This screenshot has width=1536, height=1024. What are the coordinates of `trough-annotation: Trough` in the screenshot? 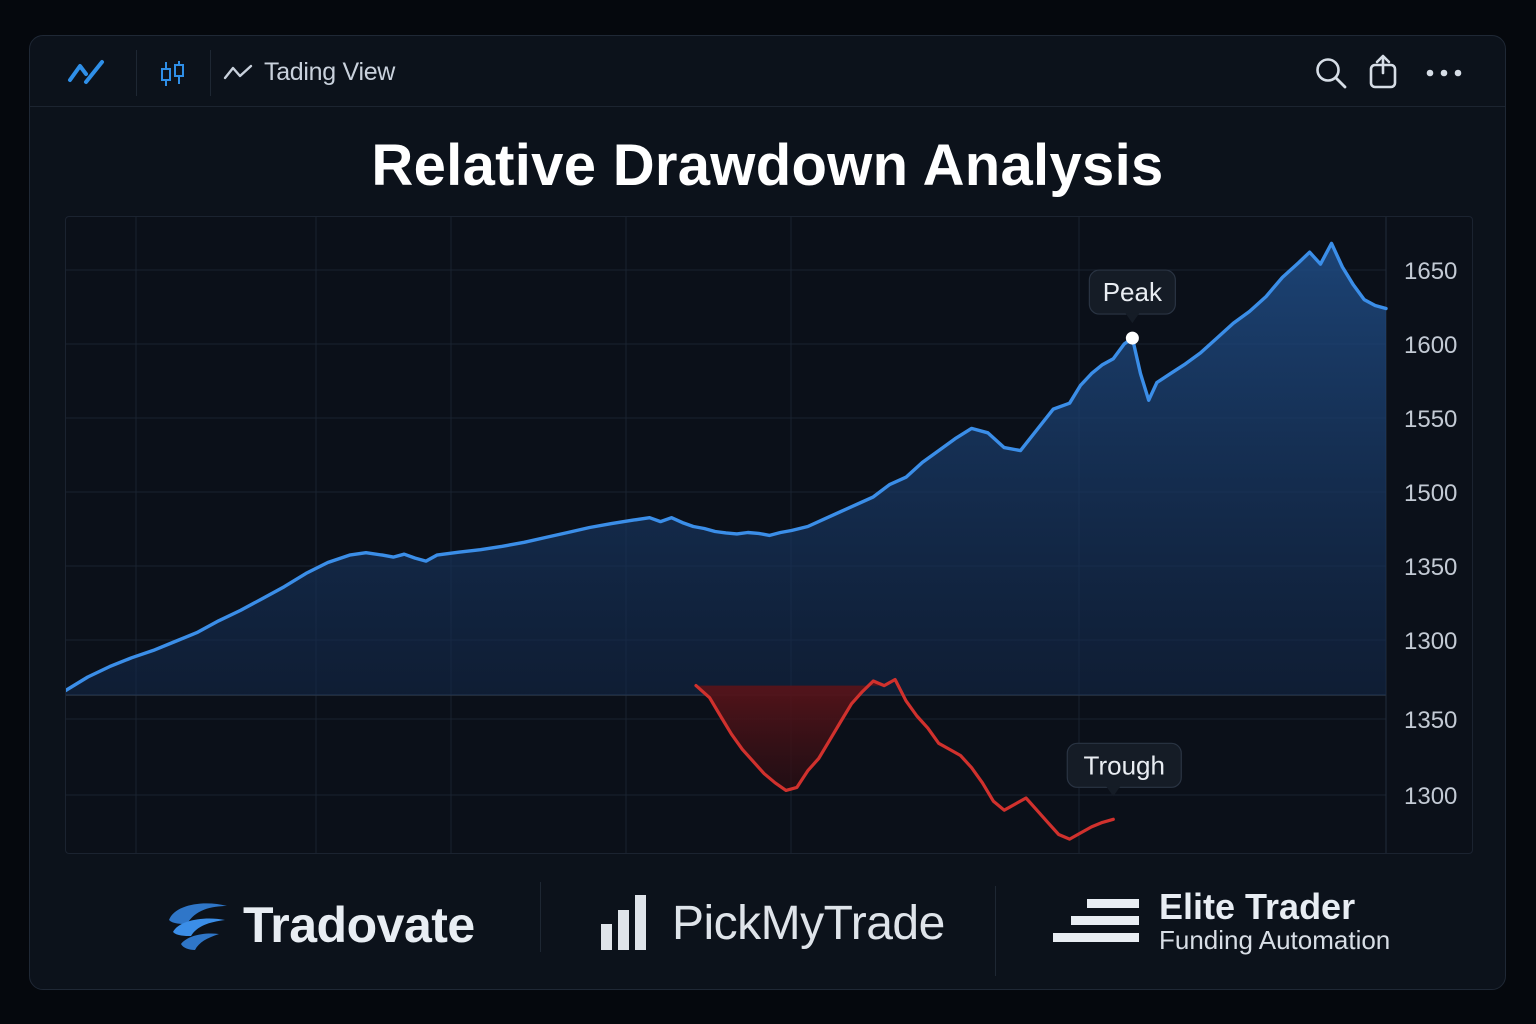 It's located at (1124, 769).